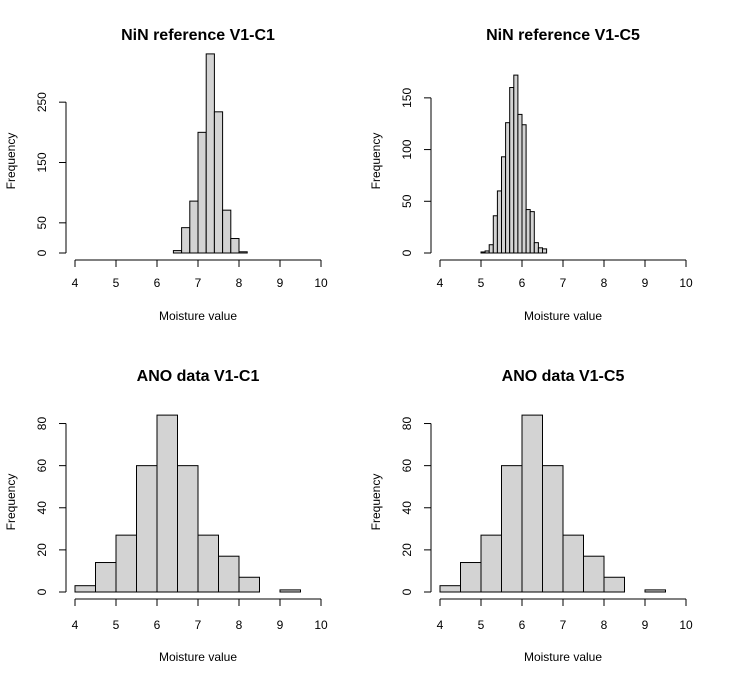 The image size is (730, 681). What do you see at coordinates (42, 102) in the screenshot?
I see `y-tick-label: 250` at bounding box center [42, 102].